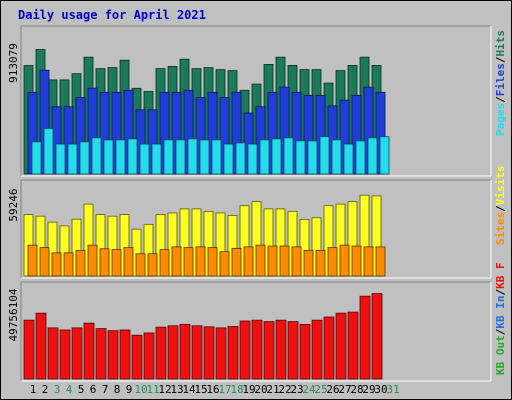 The height and width of the screenshot is (400, 512). I want to click on chart-title: Daily usage for April 2021, so click(112, 15).